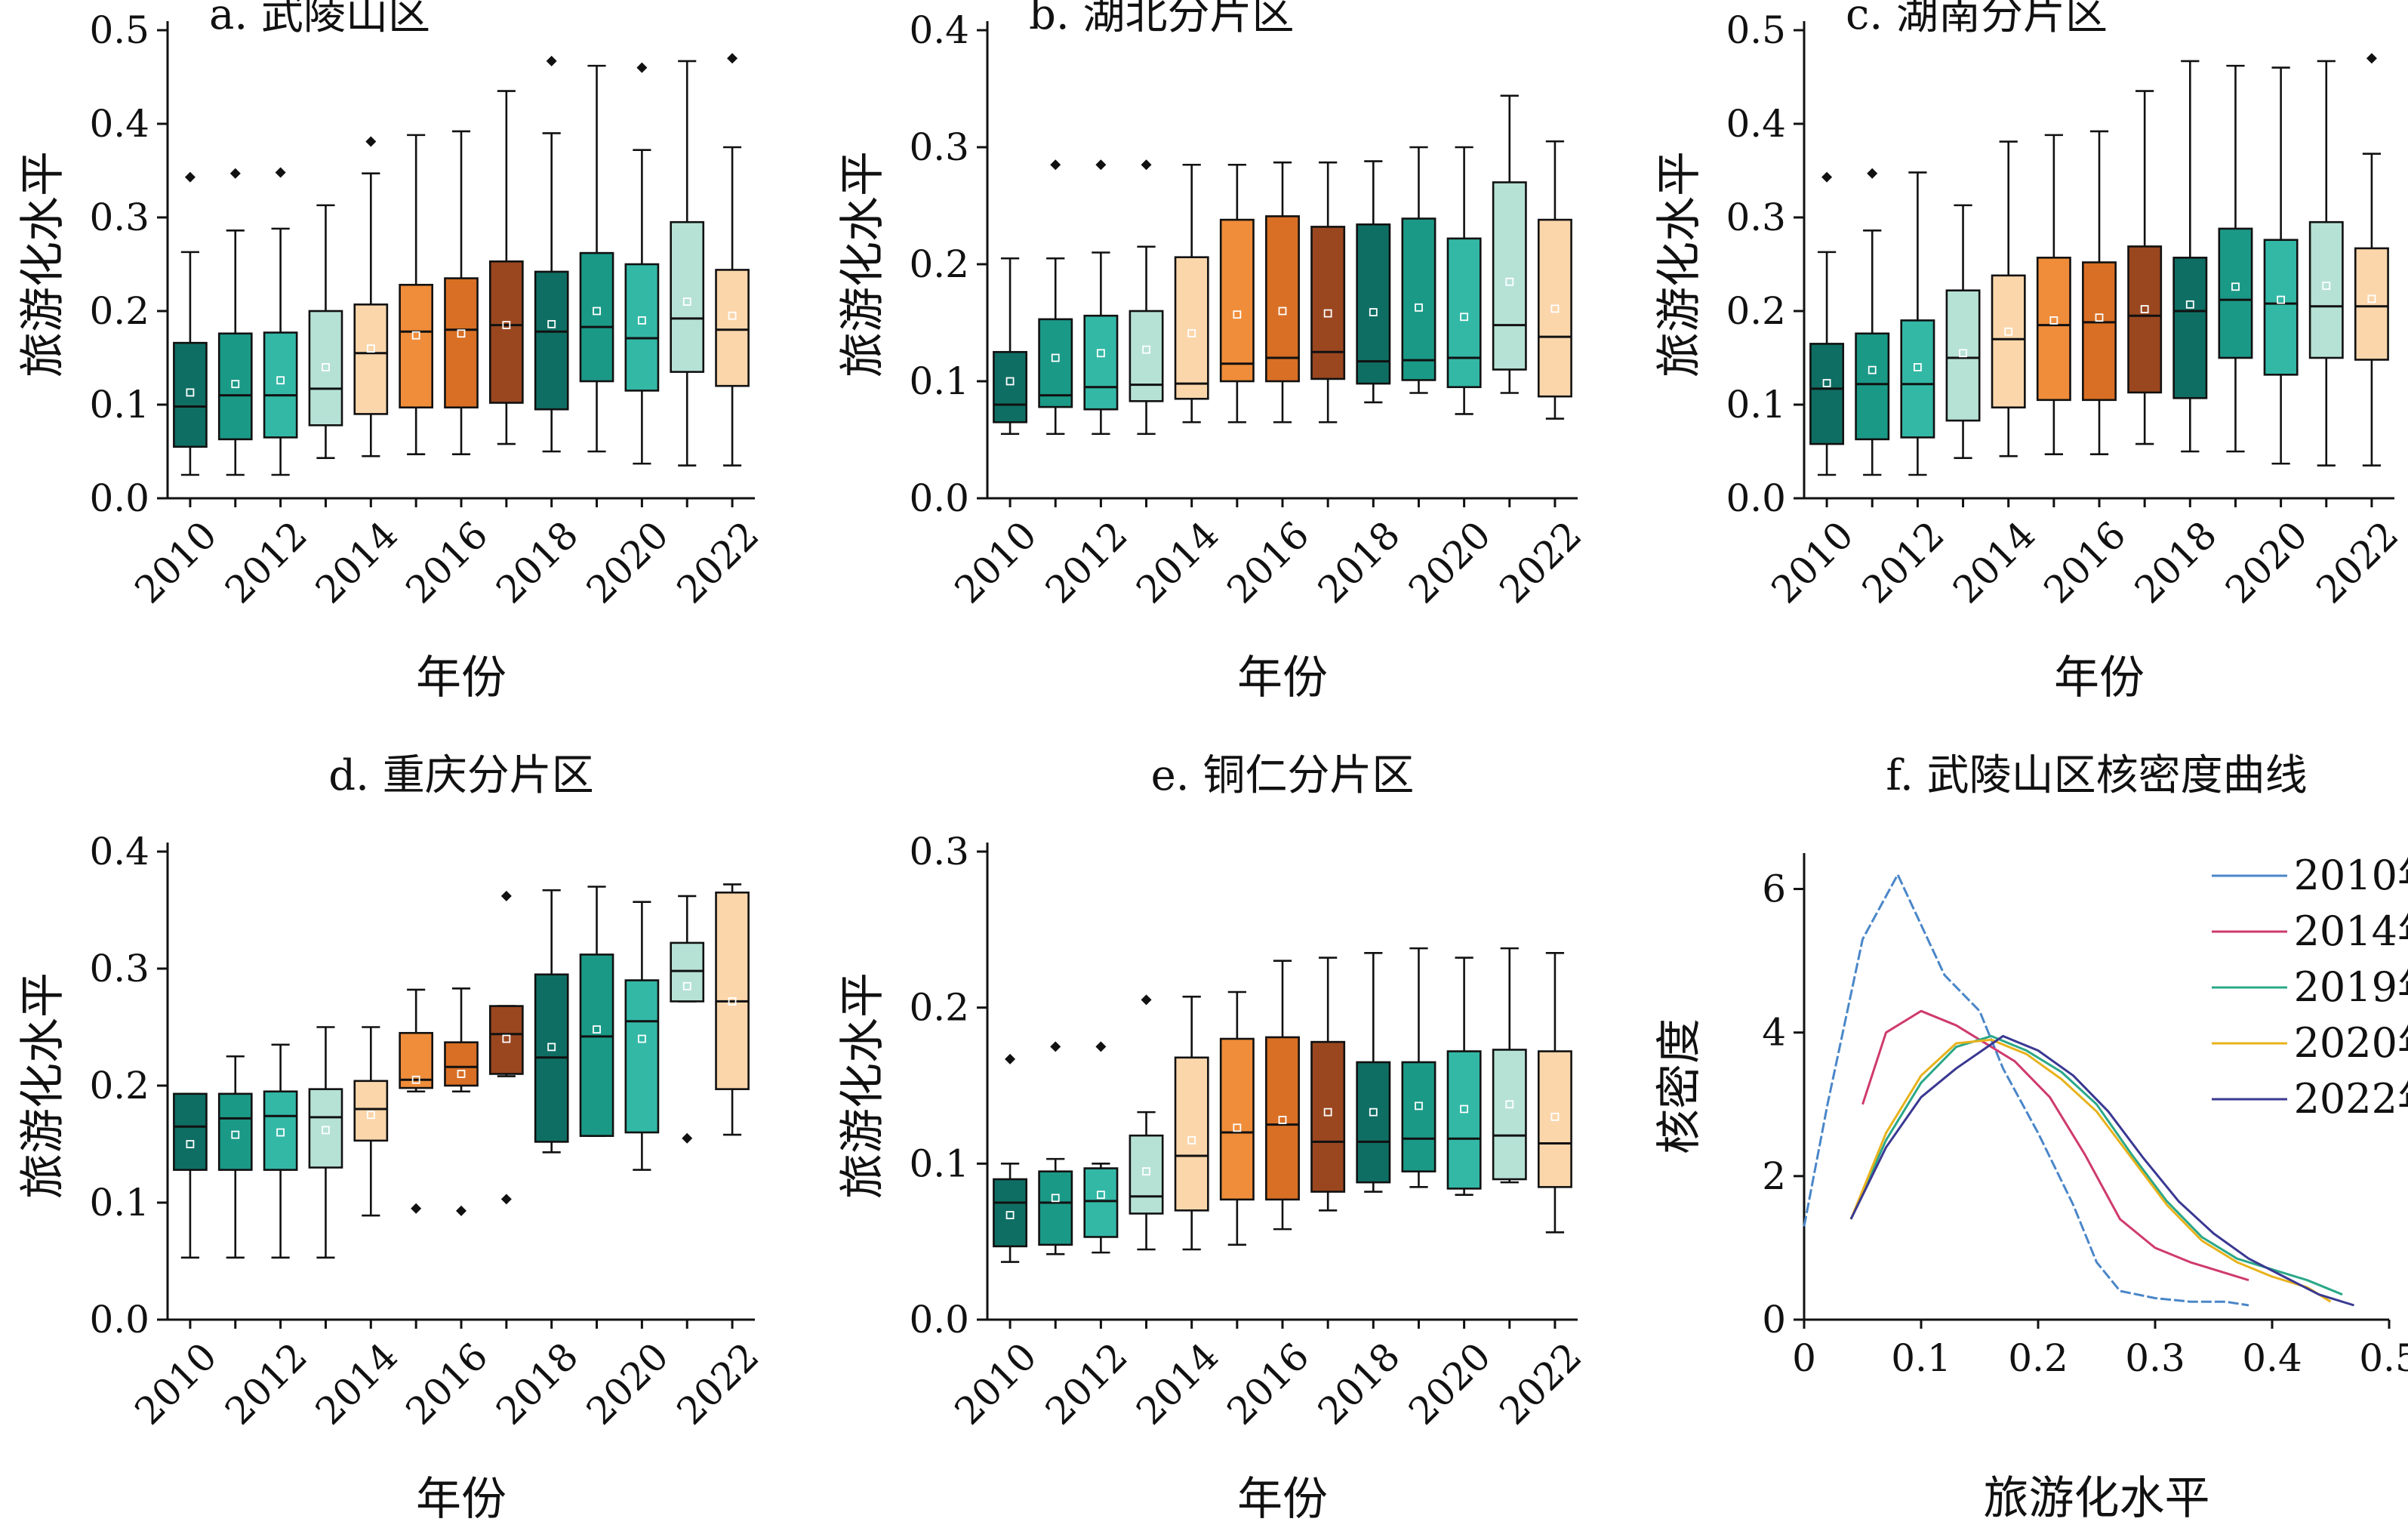  Describe the element at coordinates (2096, 775) in the screenshot. I see `panel-title: f. 武陵山区核密度曲线` at that location.